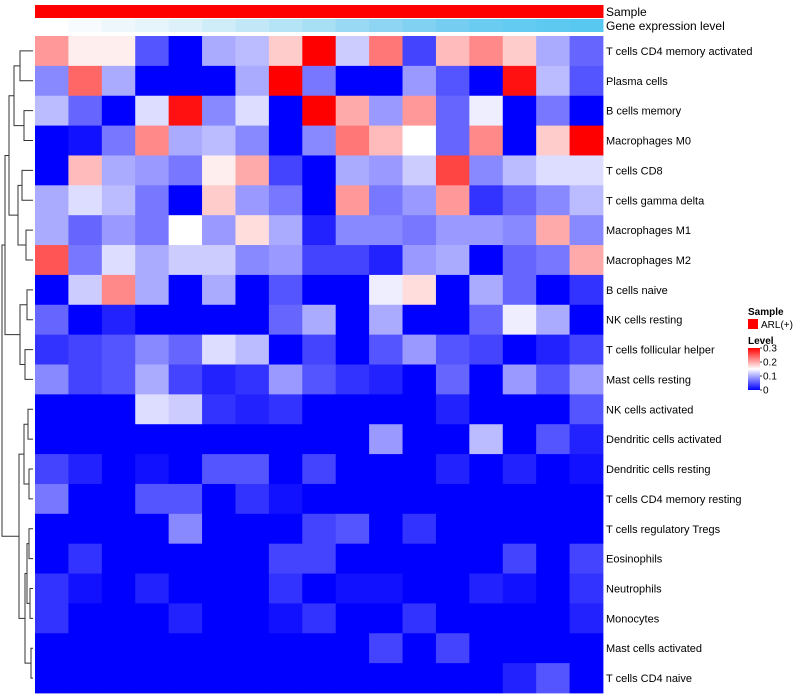 Image resolution: width=800 pixels, height=700 pixels. Describe the element at coordinates (768, 370) in the screenshot. I see `legend-level-ticks: 0.3 0.2 0.1 0` at that location.